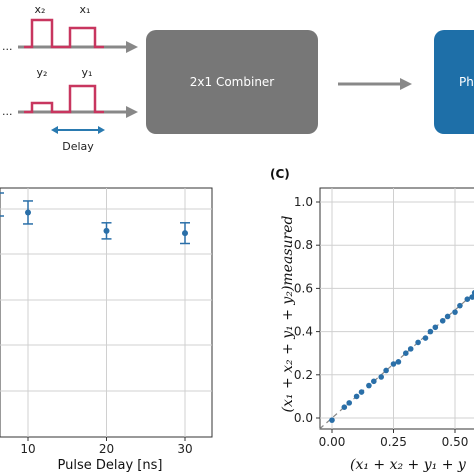  Describe the element at coordinates (393, 442) in the screenshot. I see `panel-c-xtick-label: 0.25` at that location.